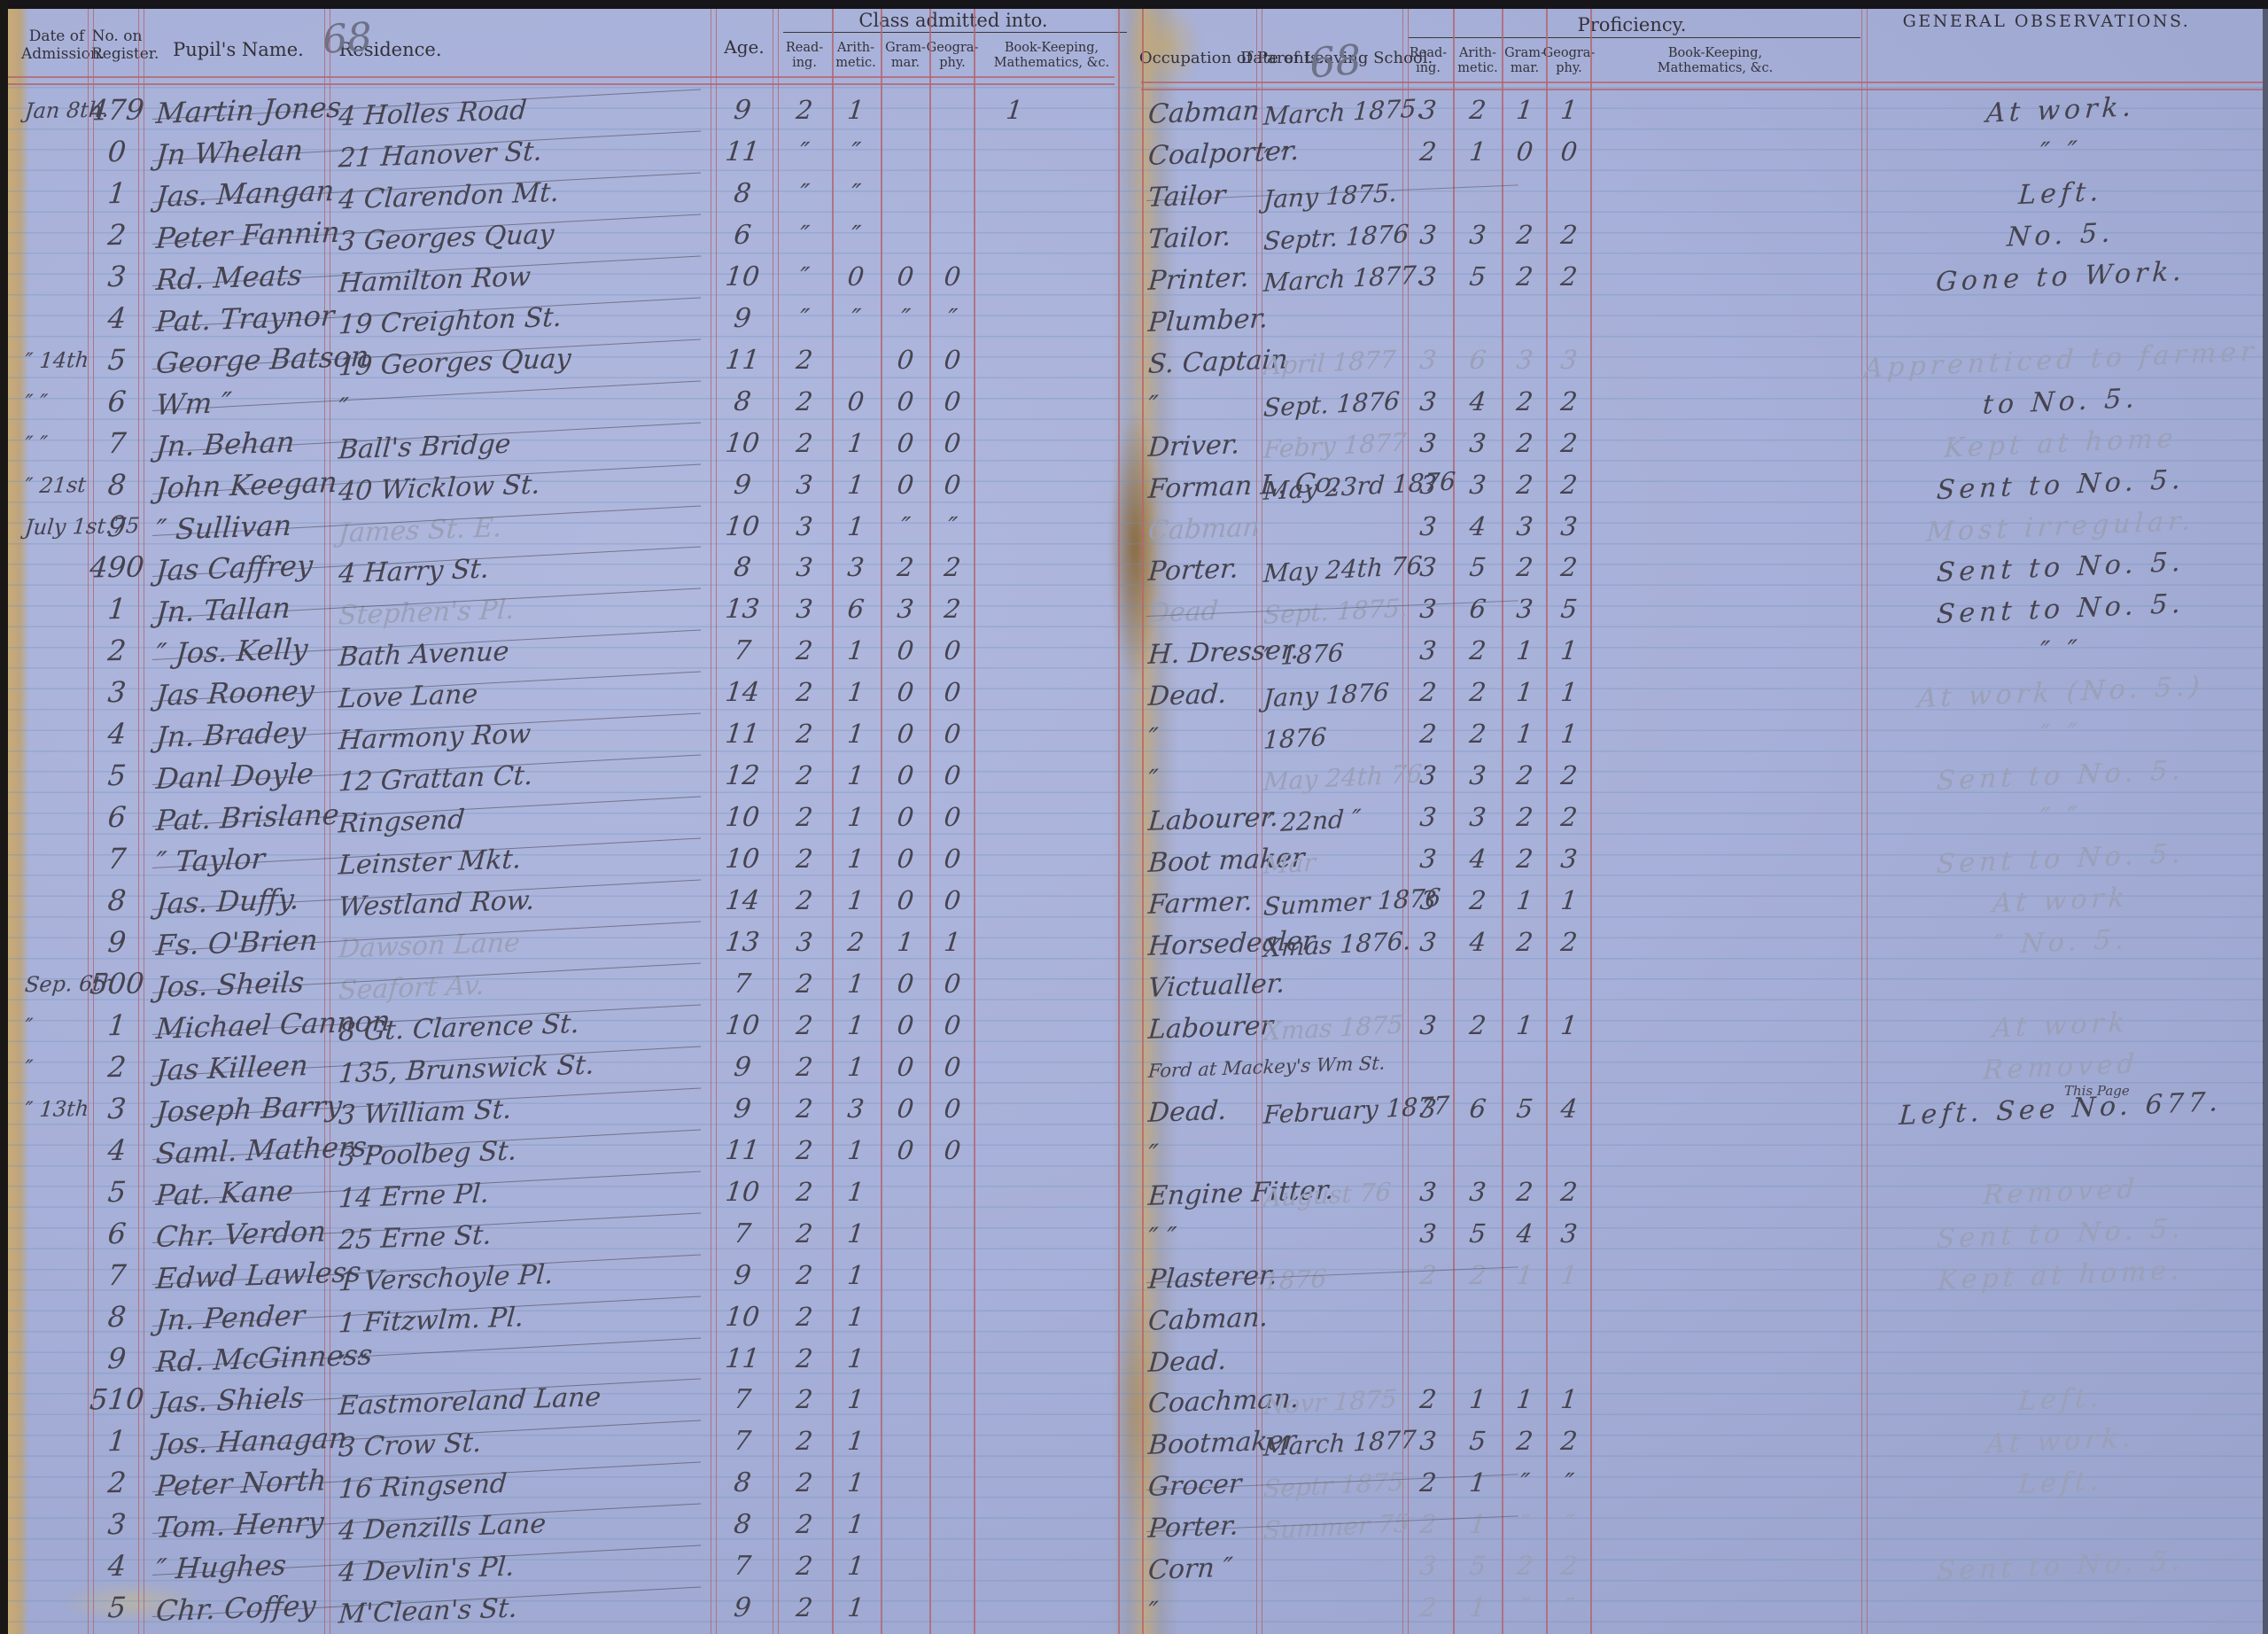 The height and width of the screenshot is (1634, 2268). What do you see at coordinates (1634, 38) in the screenshot?
I see `header-underline` at bounding box center [1634, 38].